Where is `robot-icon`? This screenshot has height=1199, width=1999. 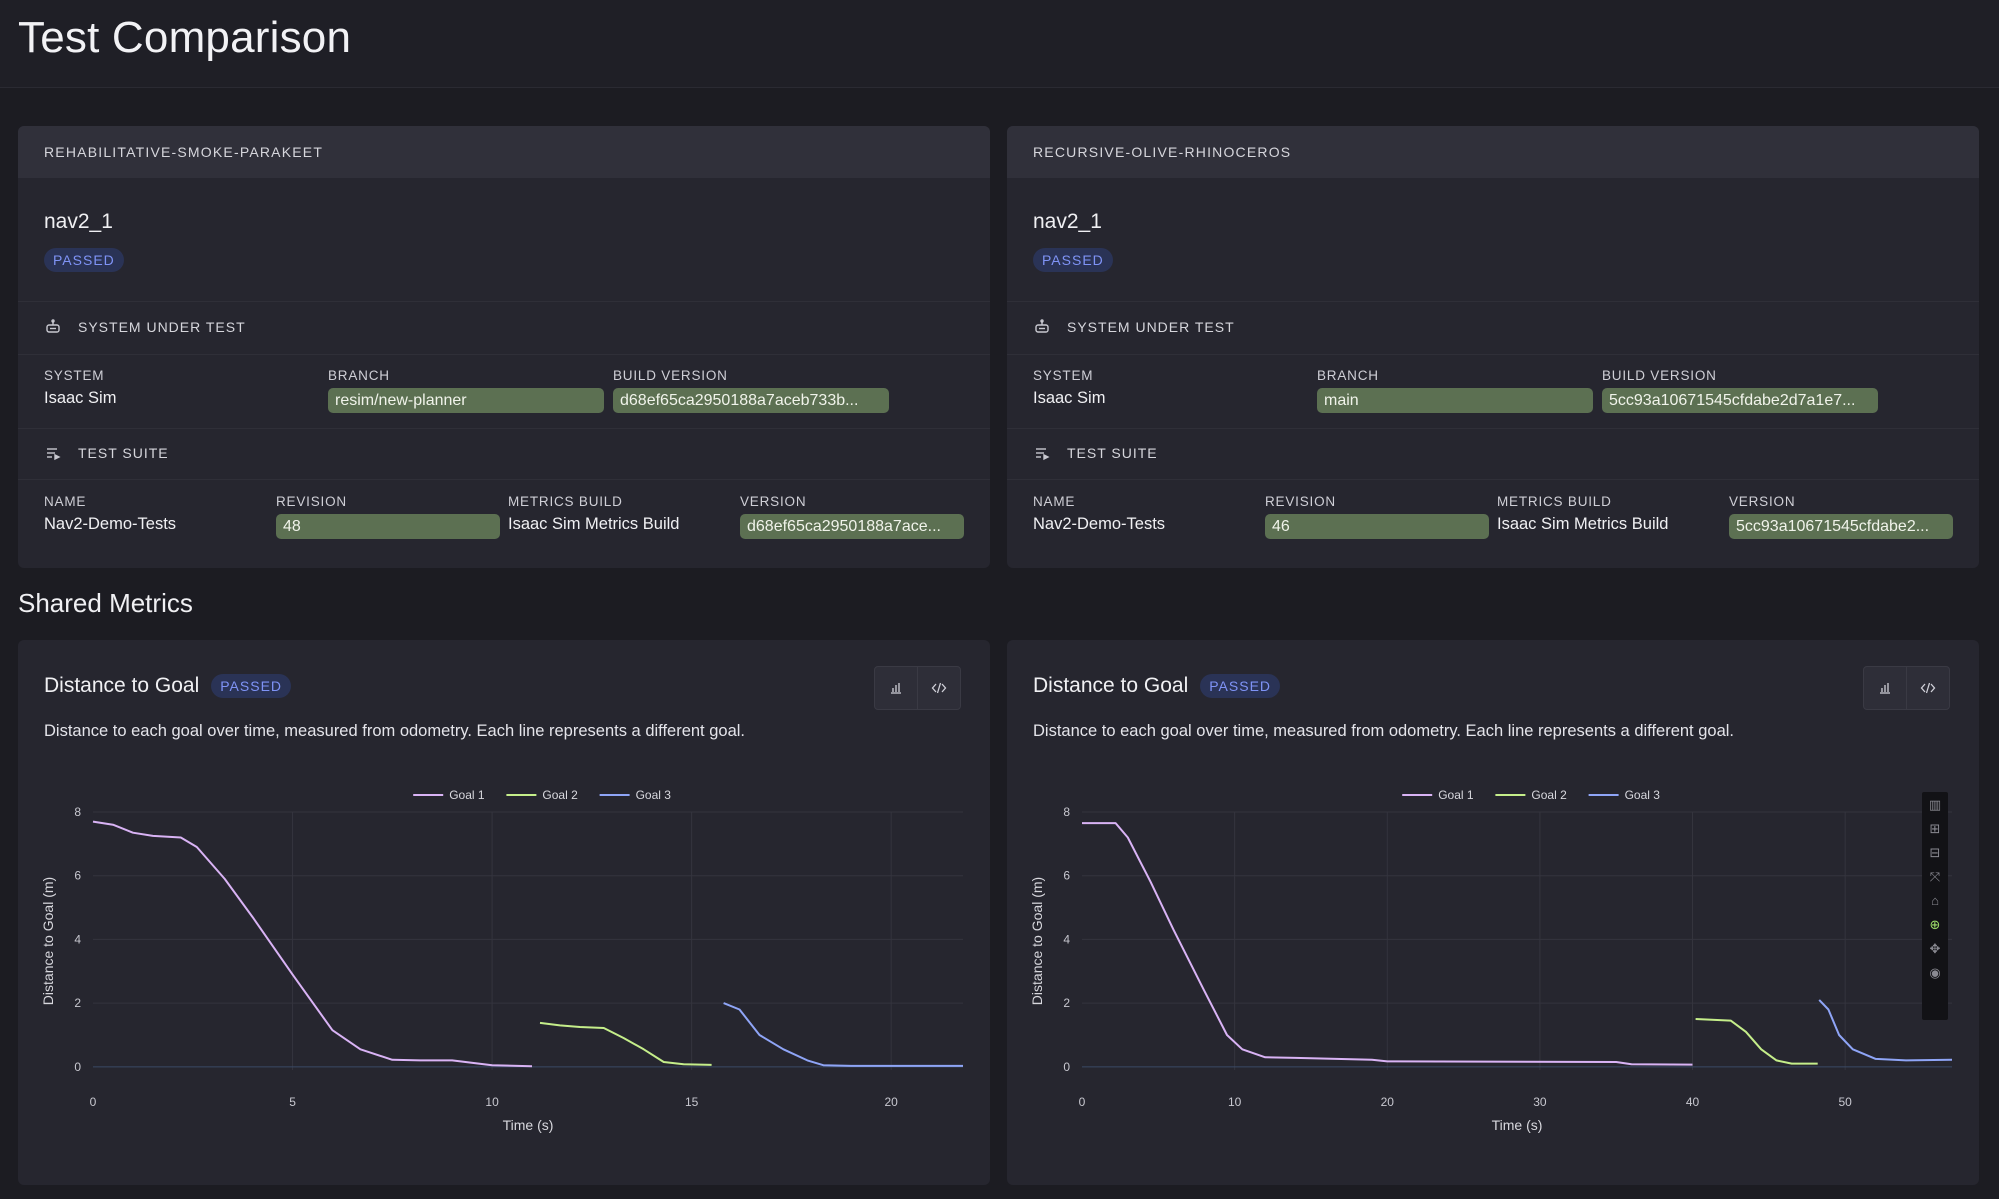 robot-icon is located at coordinates (1042, 326).